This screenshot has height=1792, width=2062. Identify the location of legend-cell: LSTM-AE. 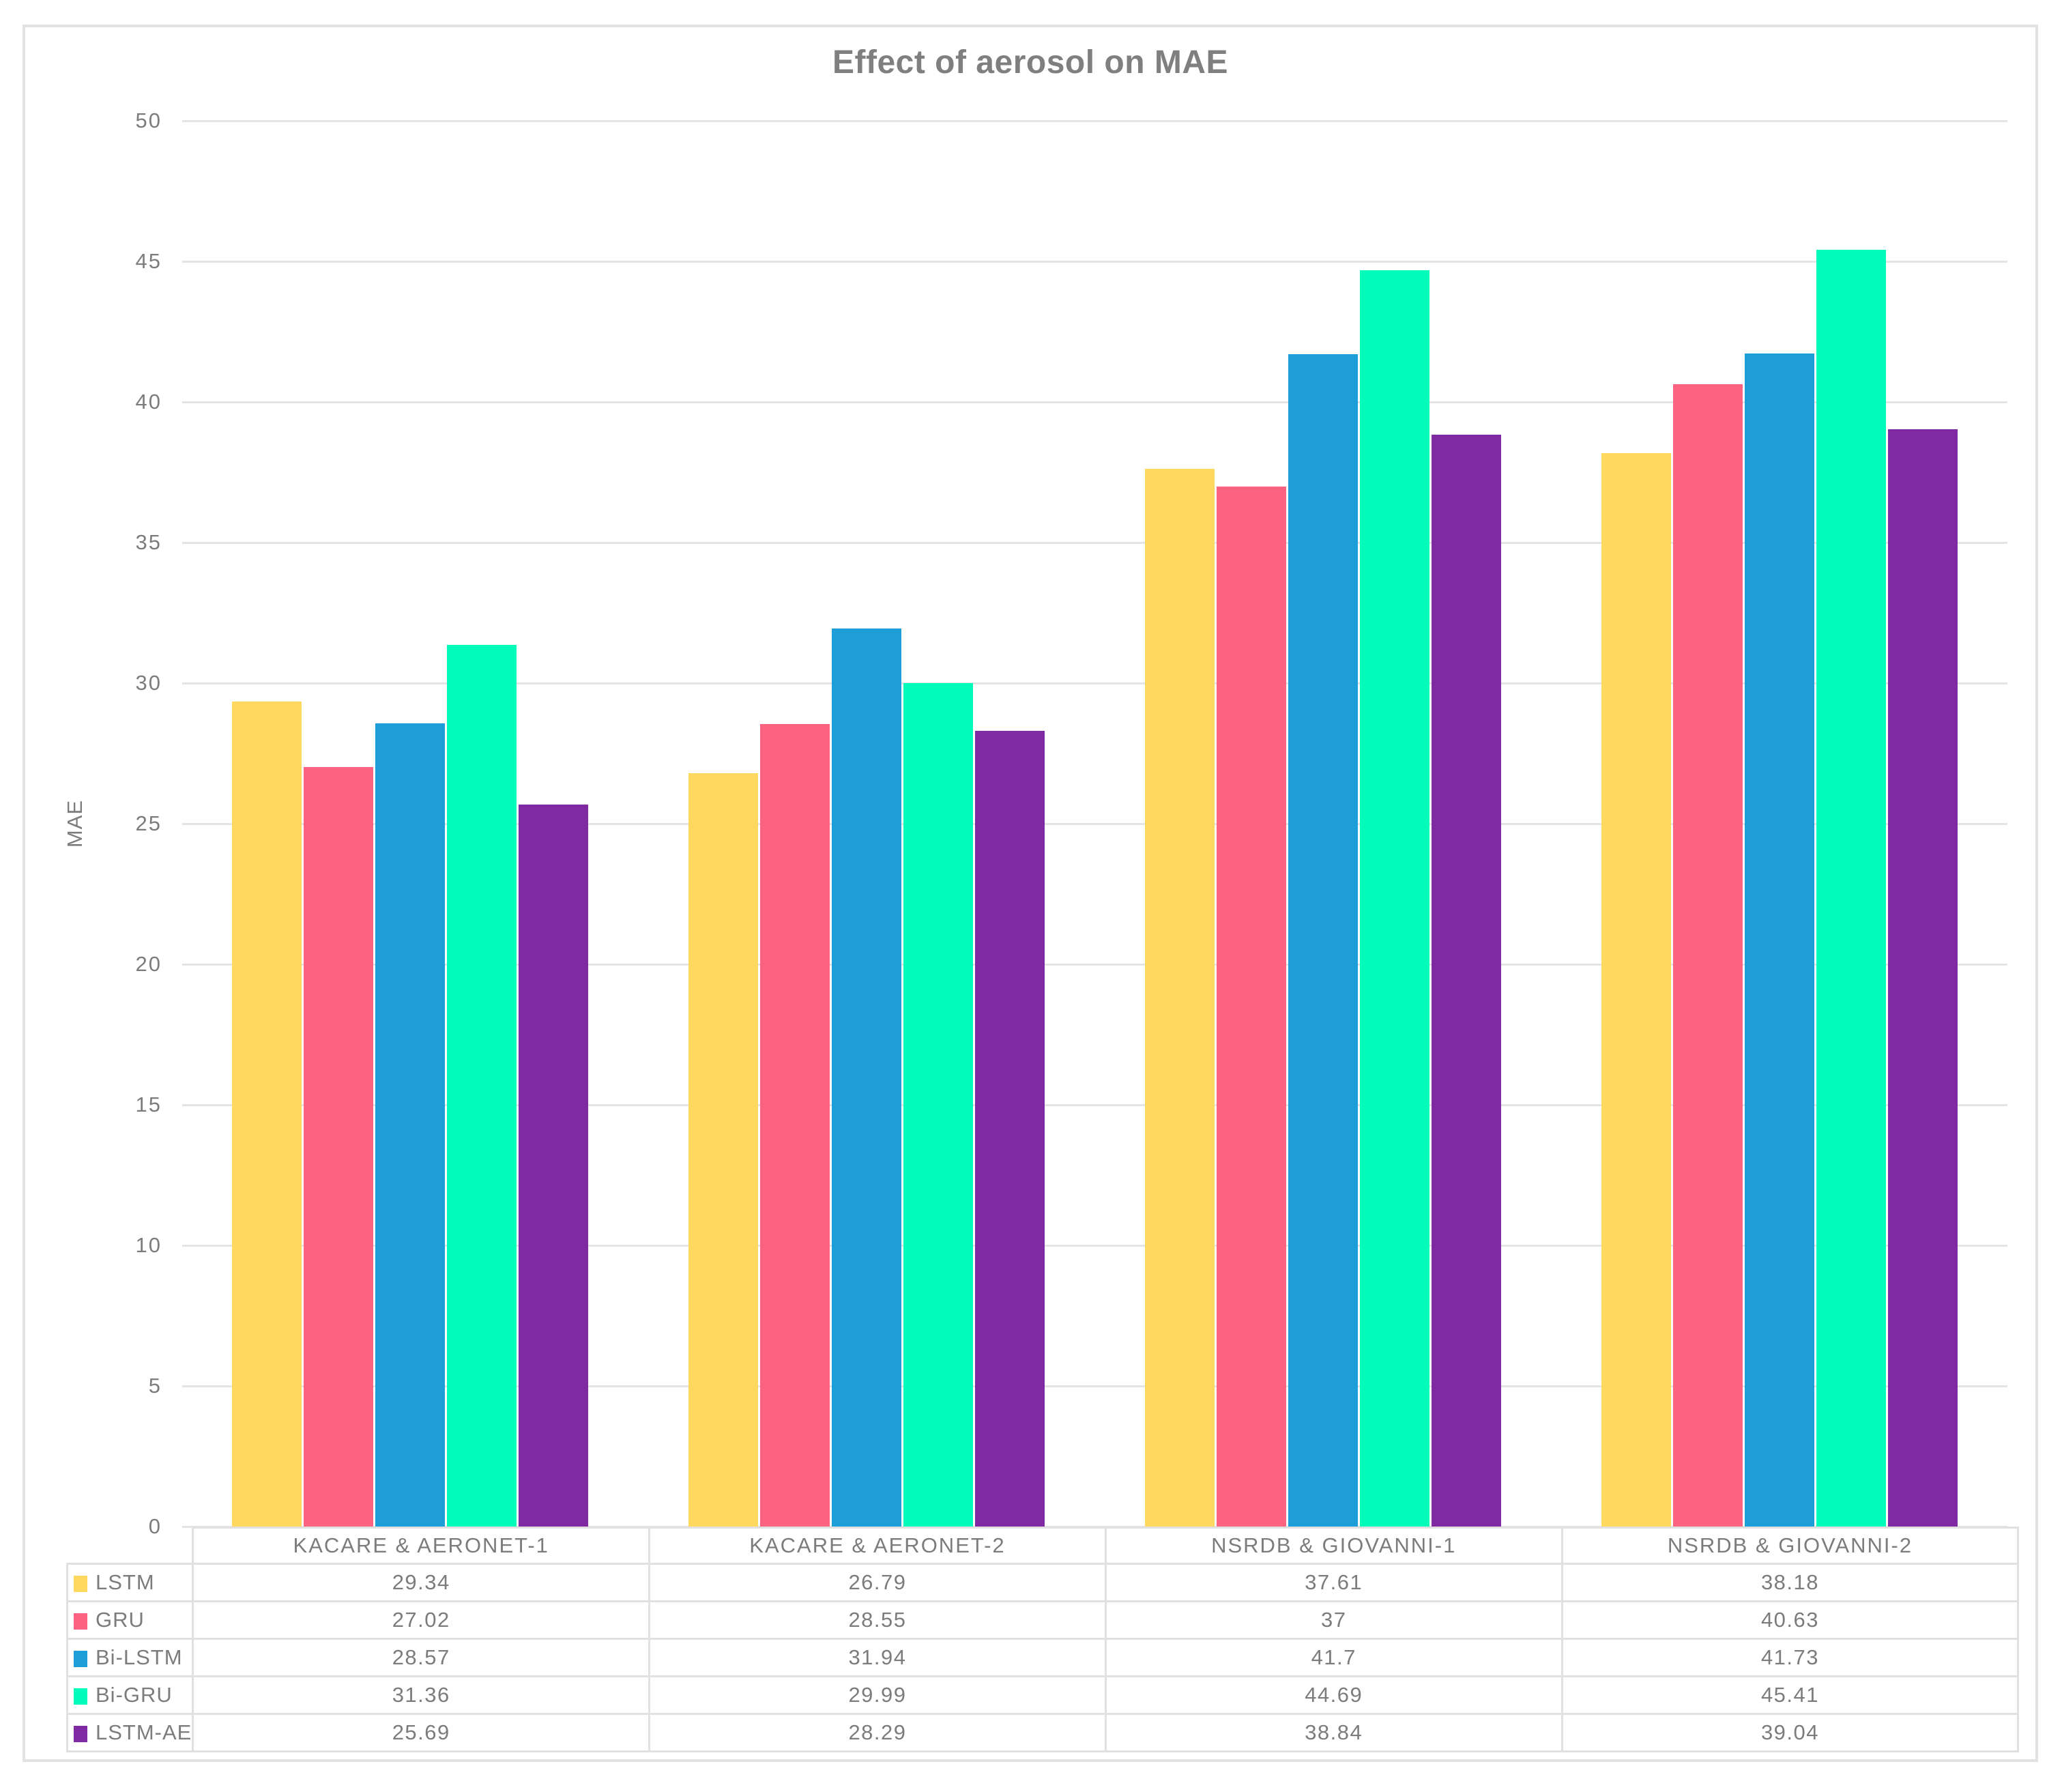
(130, 1732).